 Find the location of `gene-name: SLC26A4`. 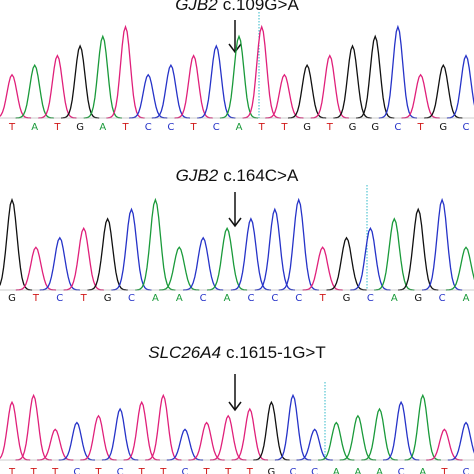

gene-name: SLC26A4 is located at coordinates (184, 352).